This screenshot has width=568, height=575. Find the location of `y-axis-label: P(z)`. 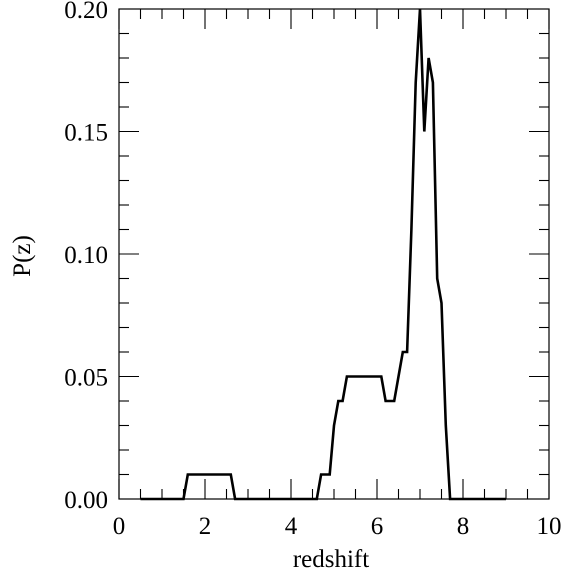

y-axis-label: P(z) is located at coordinates (22, 256).